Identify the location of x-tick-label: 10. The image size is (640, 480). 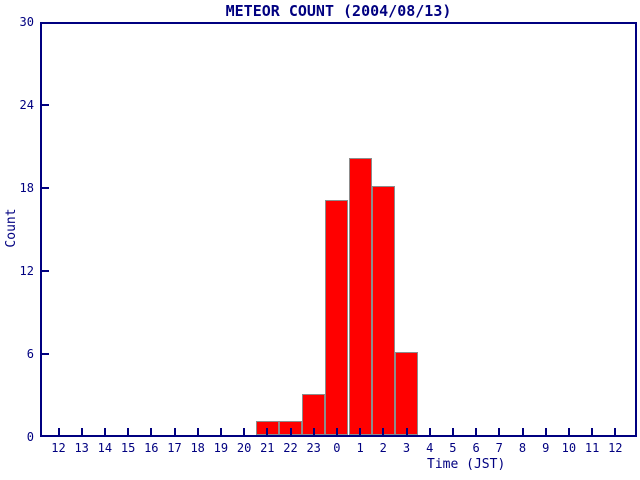
(569, 448).